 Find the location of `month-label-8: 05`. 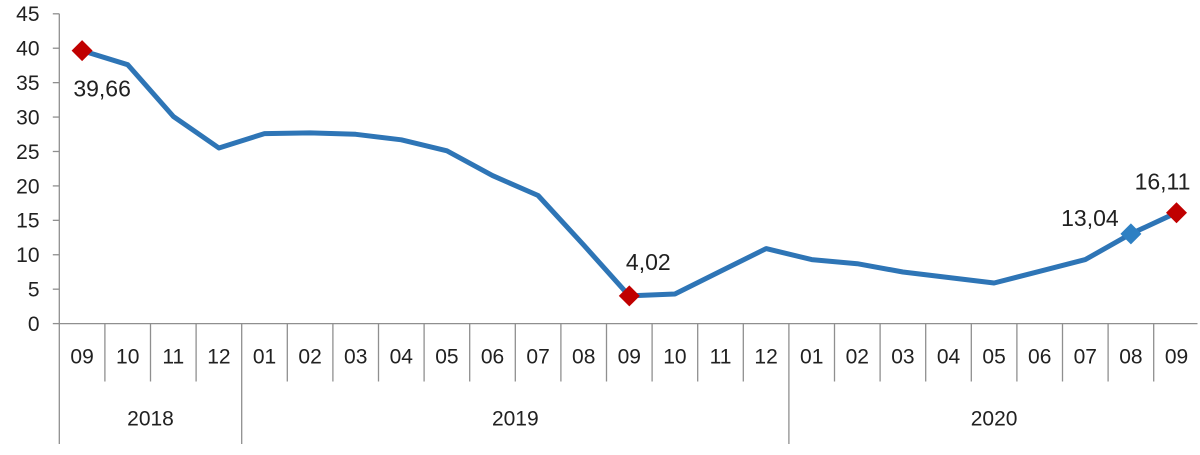

month-label-8: 05 is located at coordinates (446, 356).